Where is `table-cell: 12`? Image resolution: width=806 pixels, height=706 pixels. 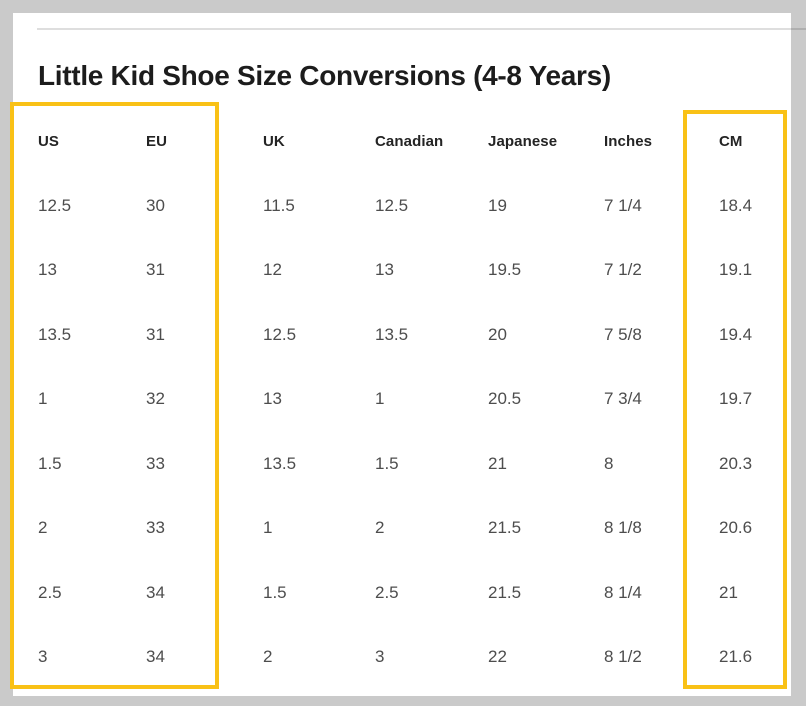
table-cell: 12 is located at coordinates (272, 270).